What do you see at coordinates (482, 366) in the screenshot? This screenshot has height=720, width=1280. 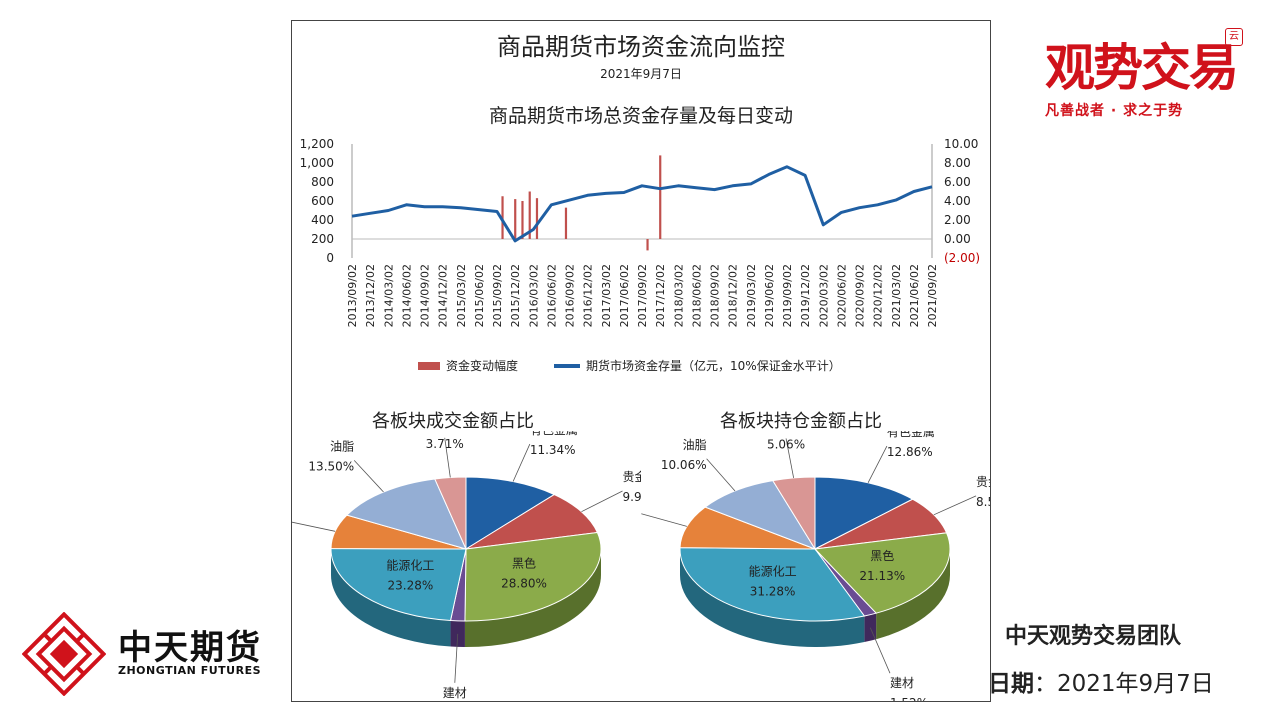 I see `legend-label-bar: 资金变动幅度` at bounding box center [482, 366].